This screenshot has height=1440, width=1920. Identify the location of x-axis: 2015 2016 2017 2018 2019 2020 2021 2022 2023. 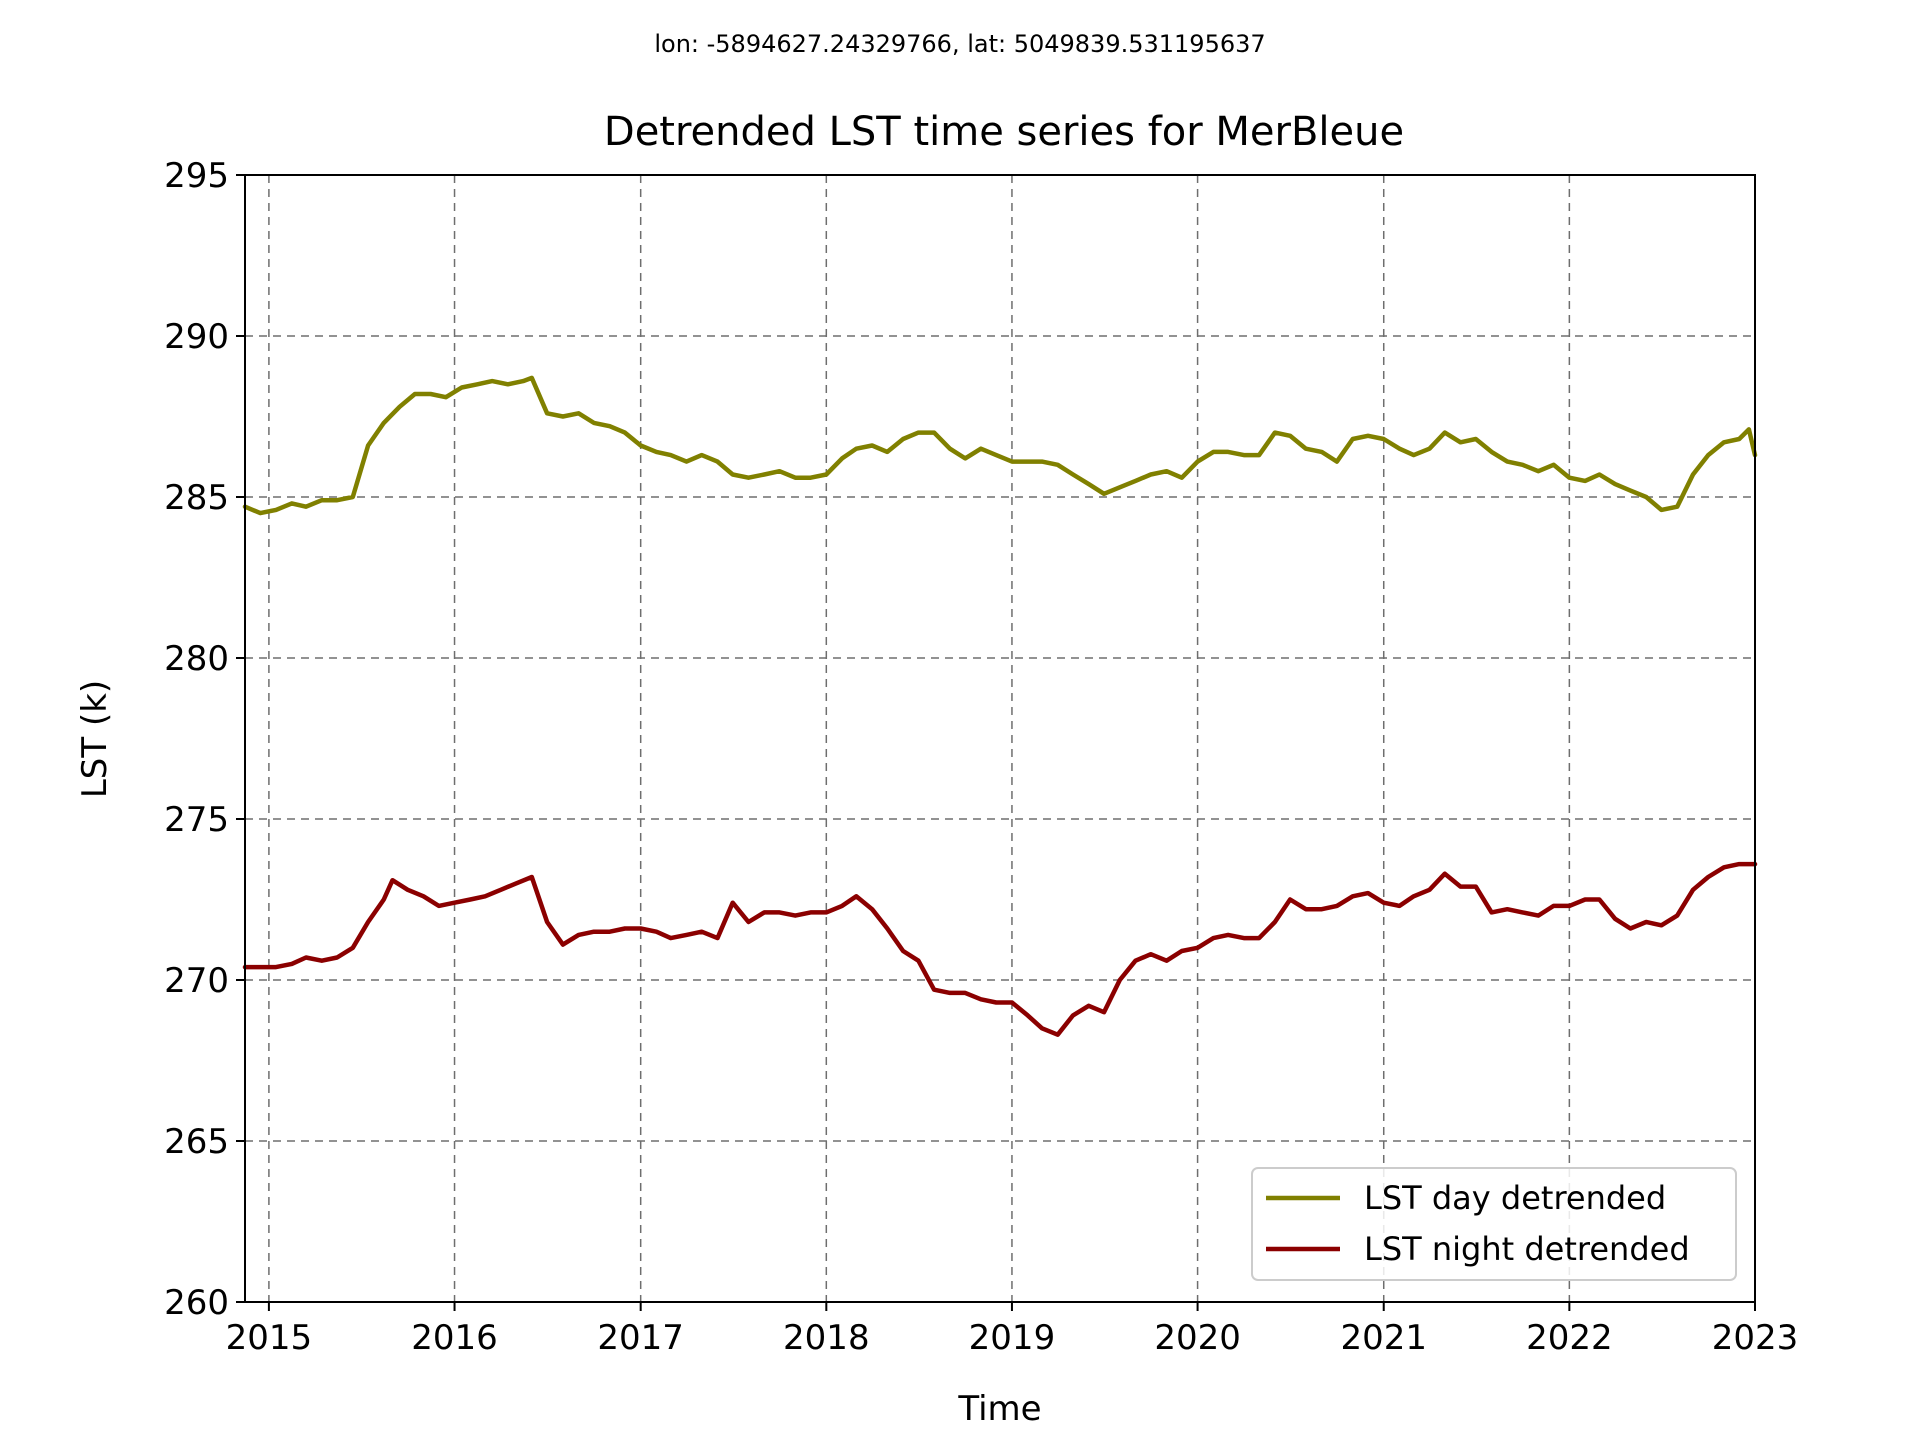
(1012, 1330).